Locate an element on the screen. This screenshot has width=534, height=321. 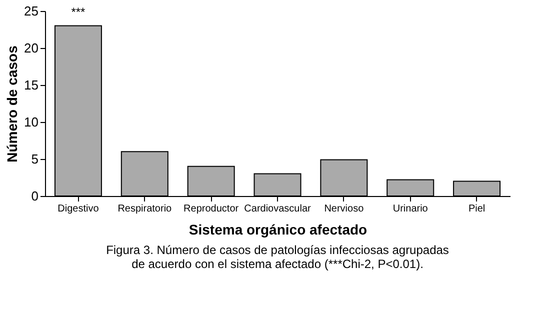
x-tick-label: Urinario is located at coordinates (410, 209).